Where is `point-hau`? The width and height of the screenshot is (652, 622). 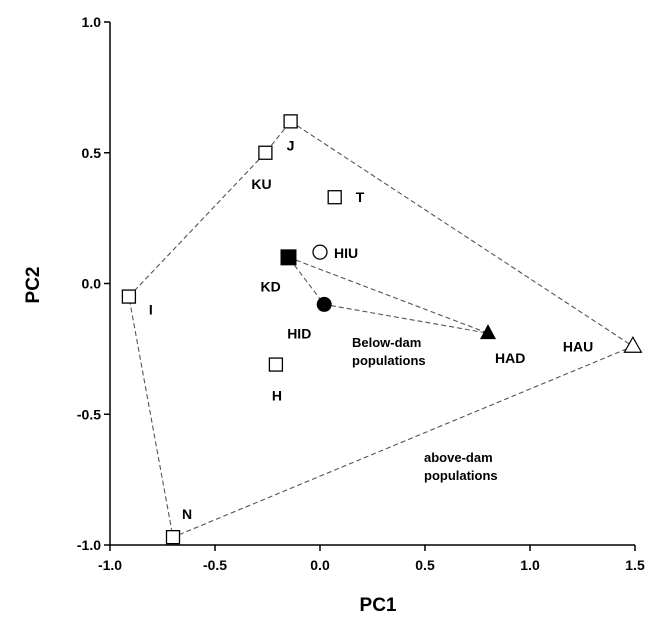 point-hau is located at coordinates (633, 344).